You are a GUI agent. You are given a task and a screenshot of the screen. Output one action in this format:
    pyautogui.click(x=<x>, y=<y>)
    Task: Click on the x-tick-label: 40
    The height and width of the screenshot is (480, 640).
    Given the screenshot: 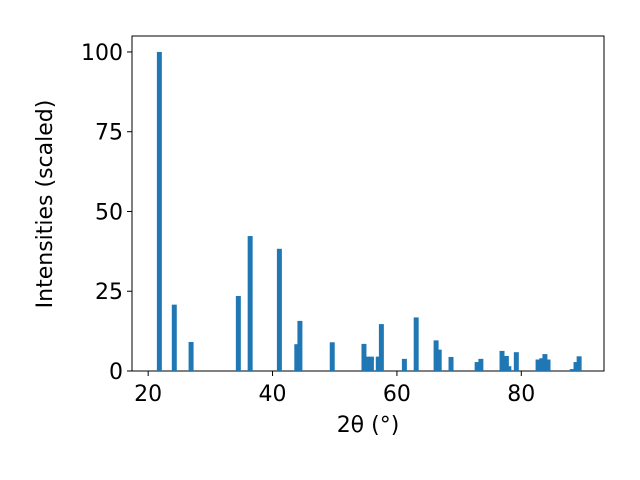 What is the action you would take?
    pyautogui.click(x=273, y=394)
    